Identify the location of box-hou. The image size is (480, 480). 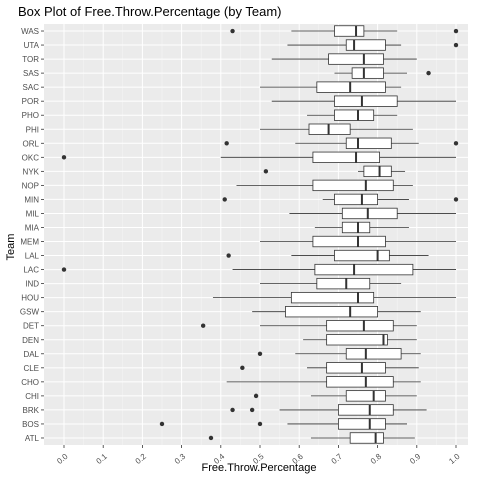
(334, 297).